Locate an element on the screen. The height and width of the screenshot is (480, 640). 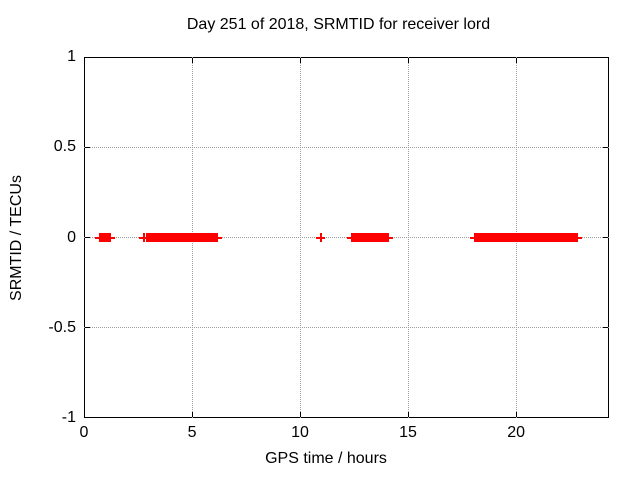
x-axis-label: GPS time / hours is located at coordinates (326, 458).